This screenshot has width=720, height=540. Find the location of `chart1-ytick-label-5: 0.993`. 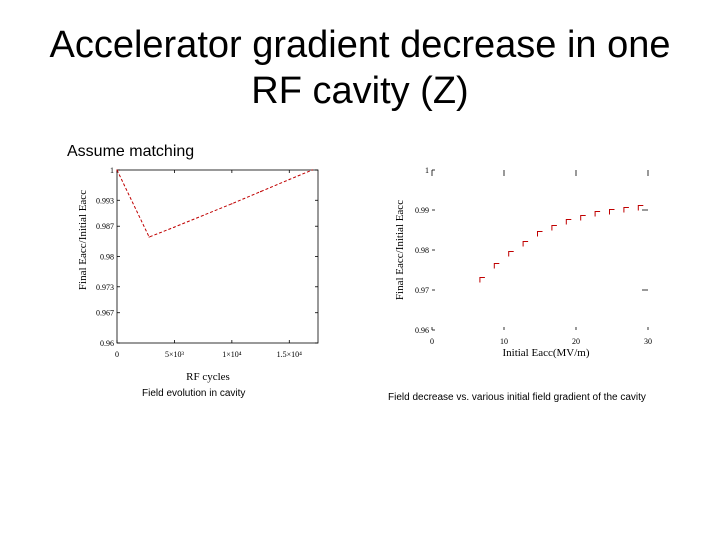

chart1-ytick-label-5: 0.993 is located at coordinates (105, 200).